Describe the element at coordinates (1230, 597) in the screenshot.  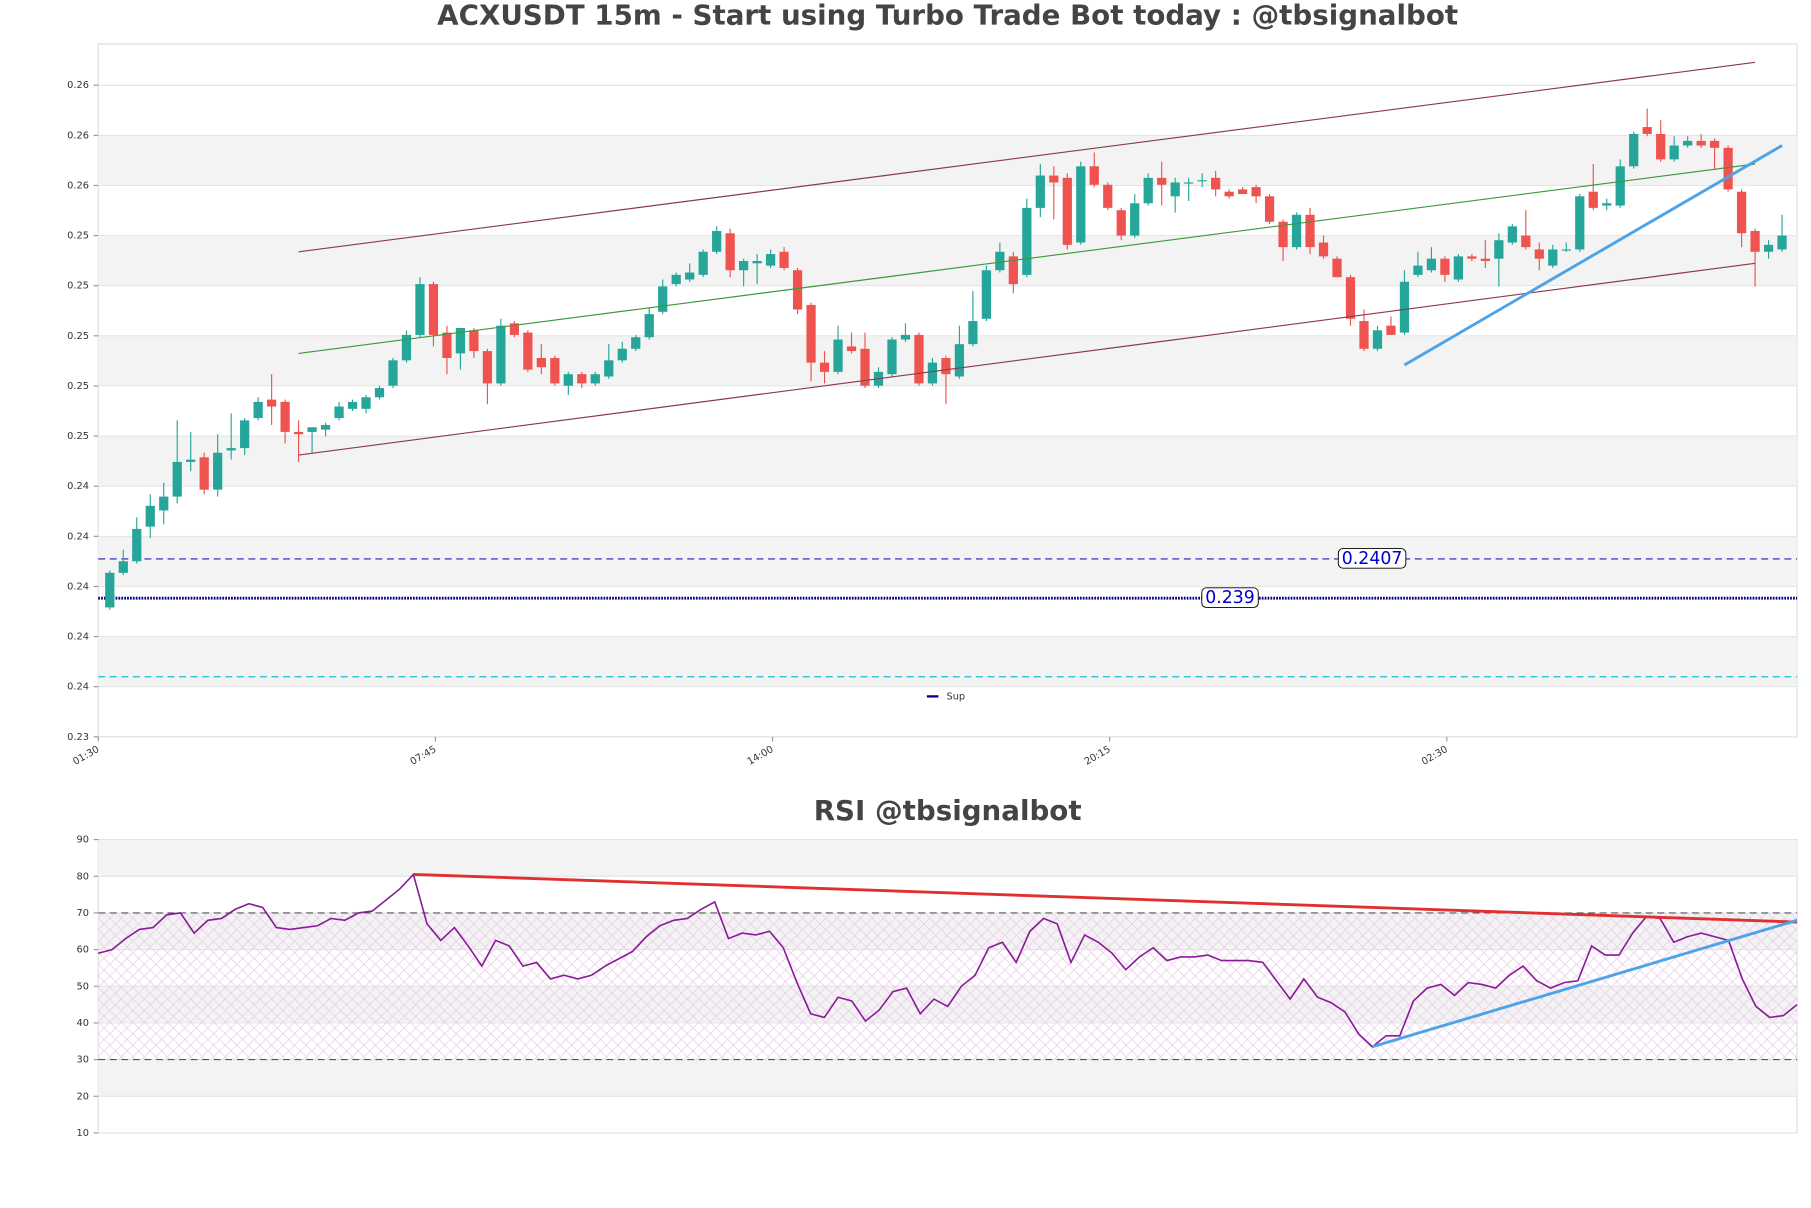
I see `value-label-box` at that location.